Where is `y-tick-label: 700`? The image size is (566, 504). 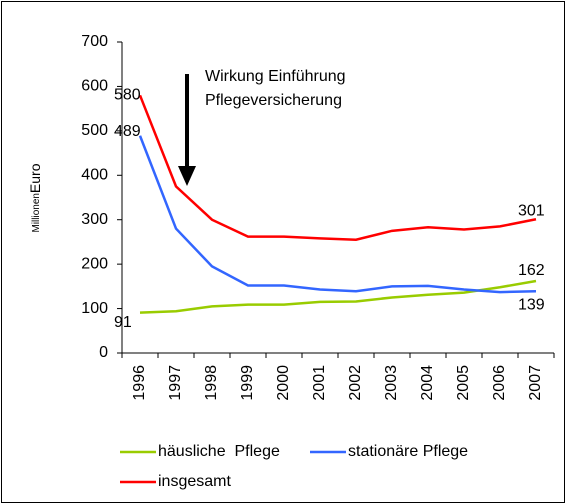
y-tick-label: 700 is located at coordinates (94, 41).